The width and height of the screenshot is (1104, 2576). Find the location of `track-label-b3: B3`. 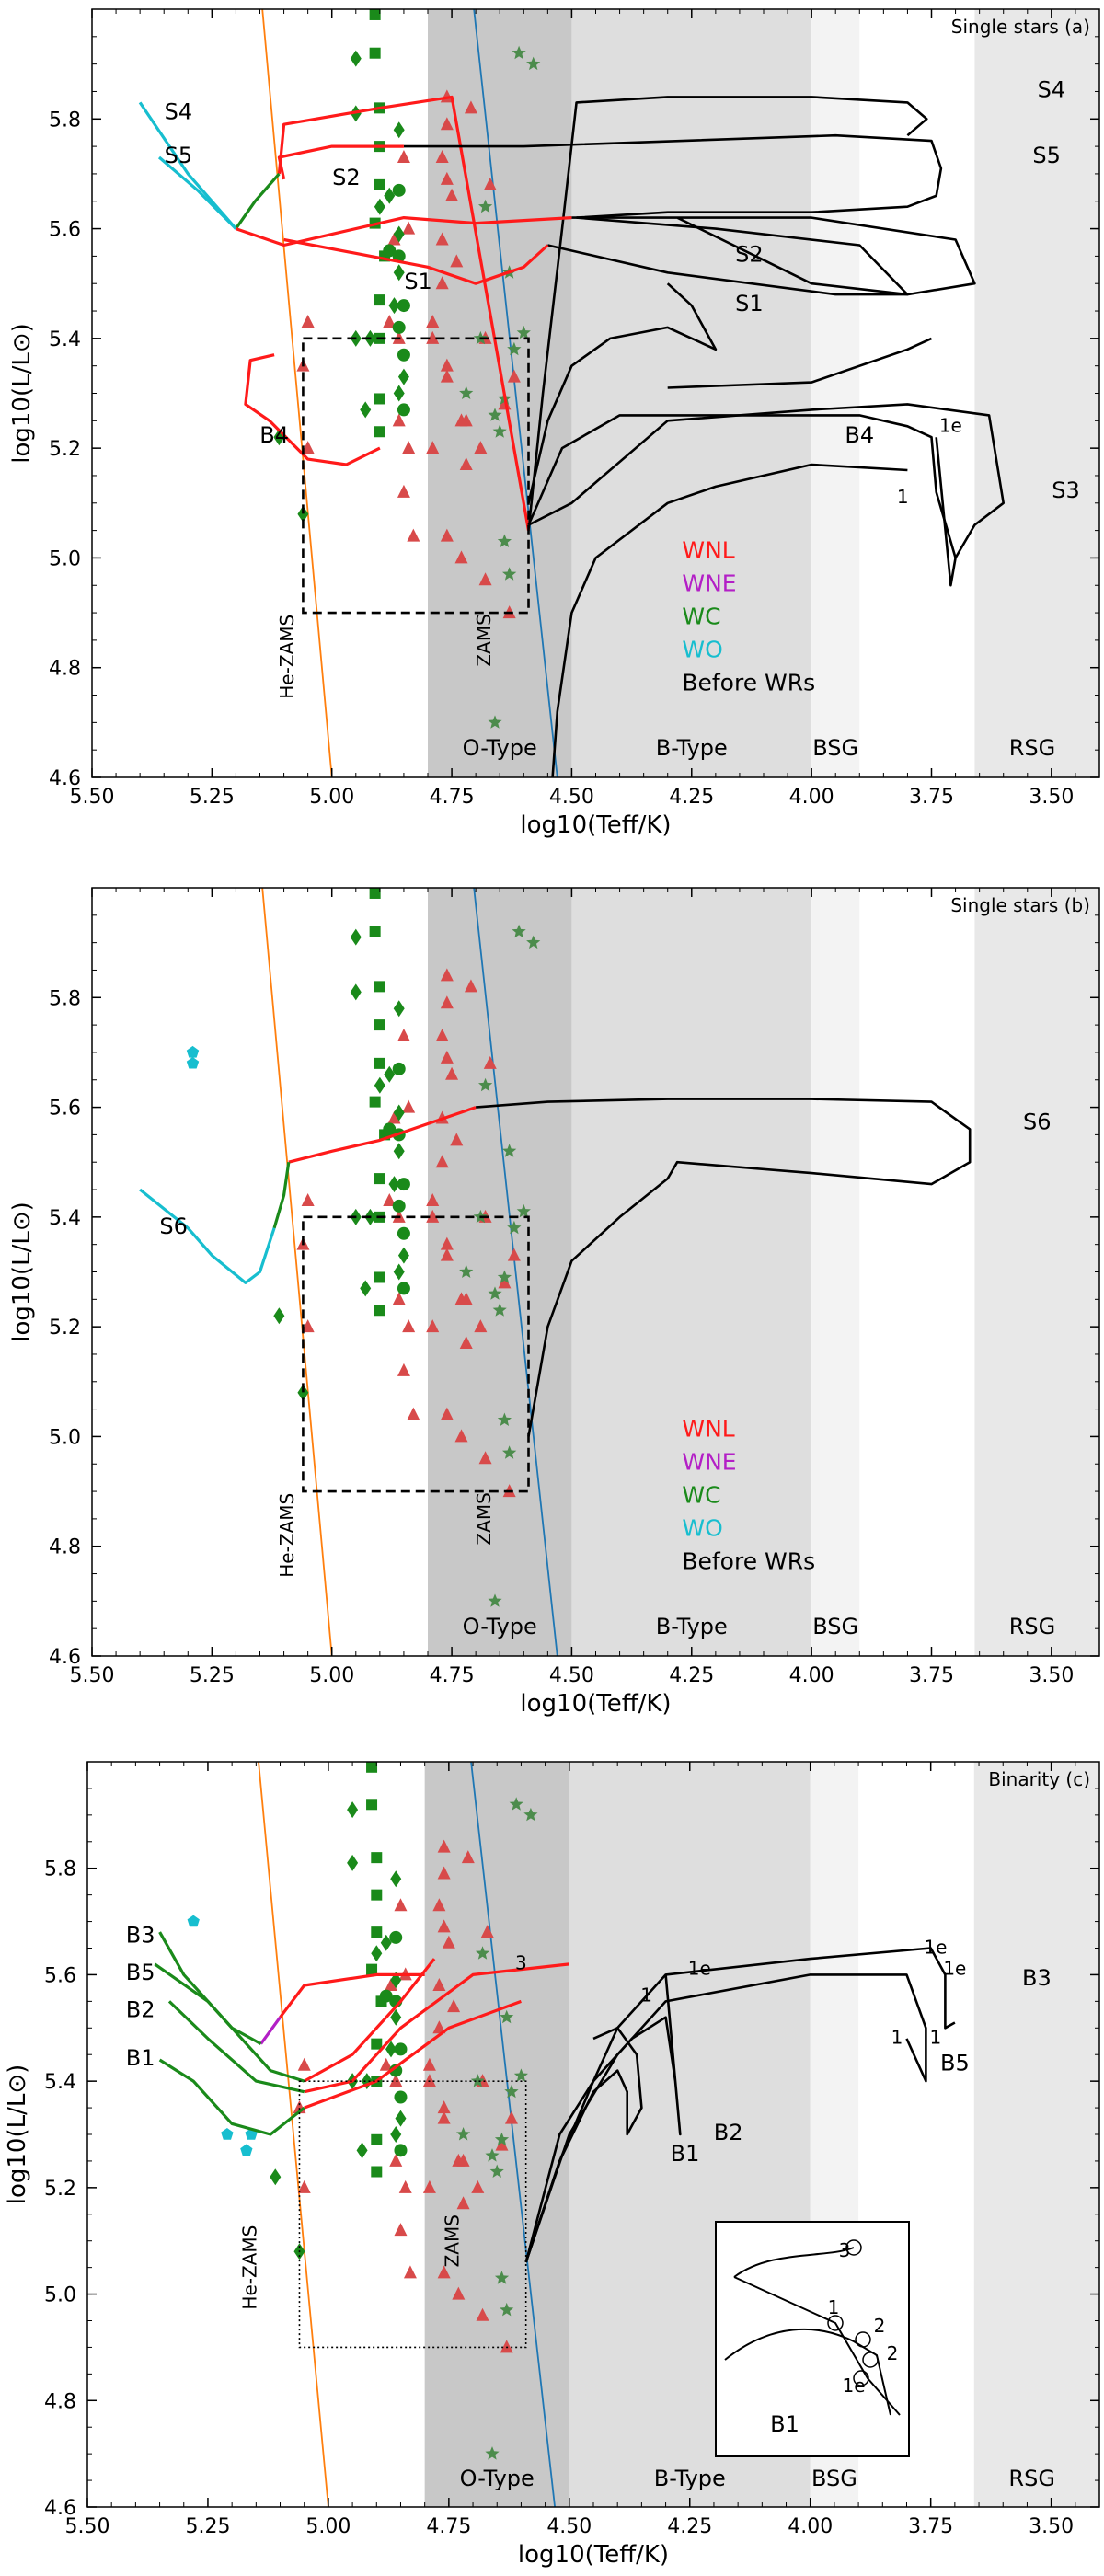

track-label-b3: B3 is located at coordinates (140, 1936).